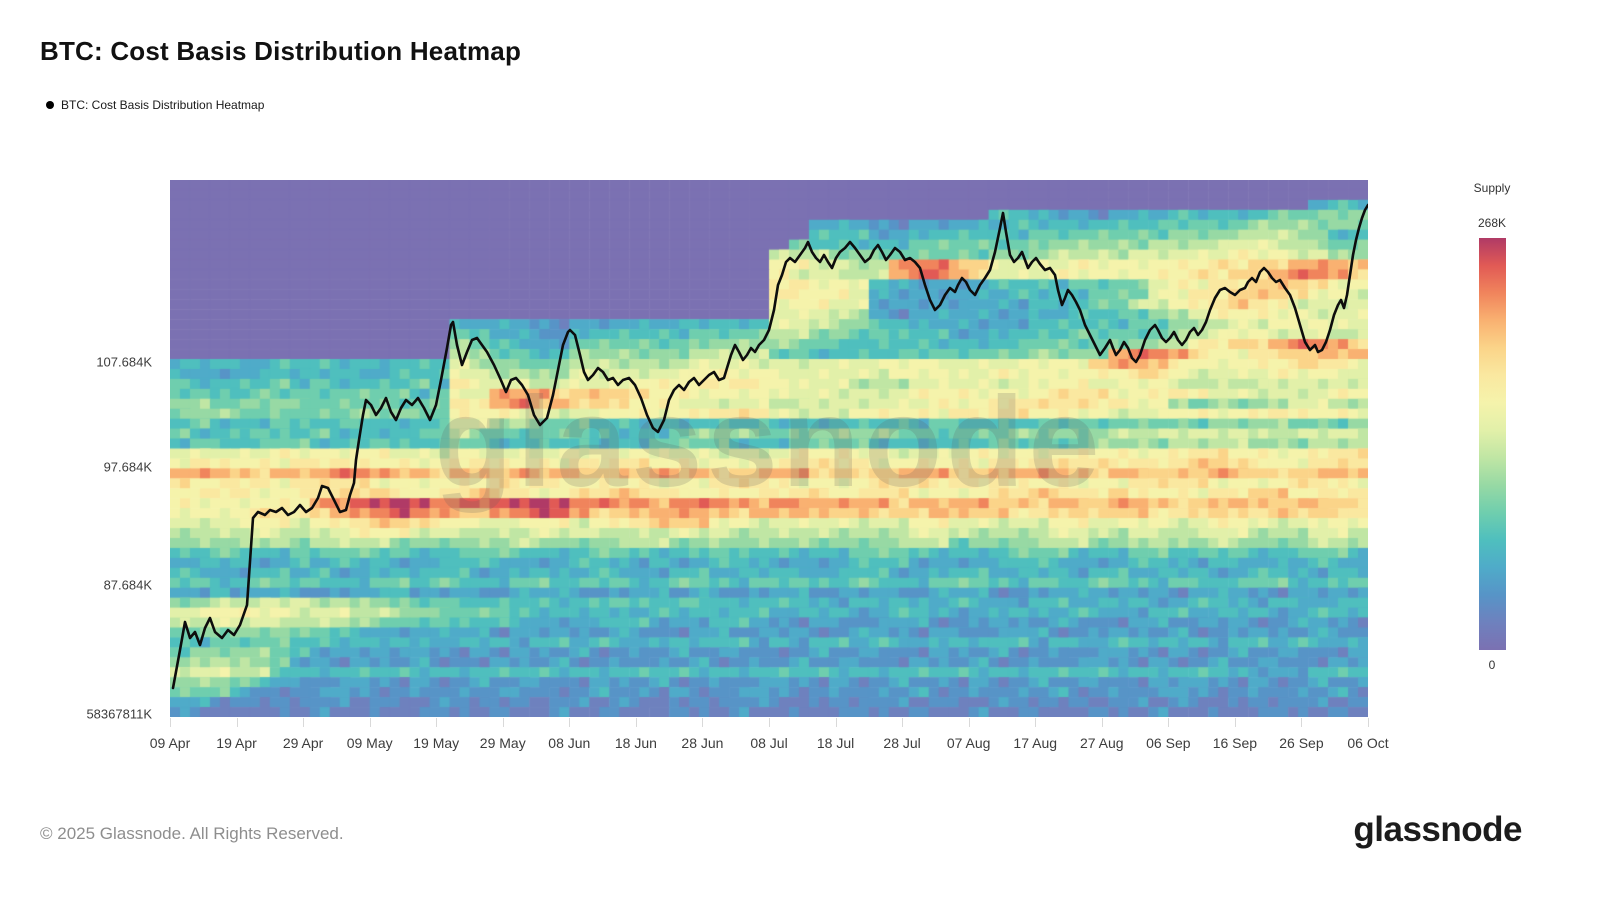  I want to click on legend-dot-icon, so click(50, 105).